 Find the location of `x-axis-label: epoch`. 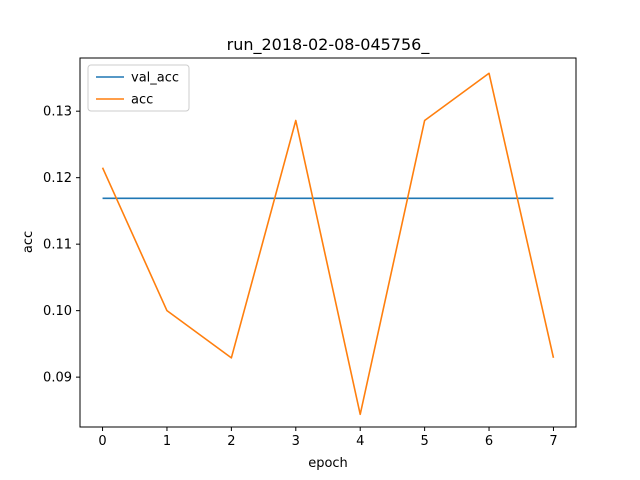

x-axis-label: epoch is located at coordinates (328, 463).